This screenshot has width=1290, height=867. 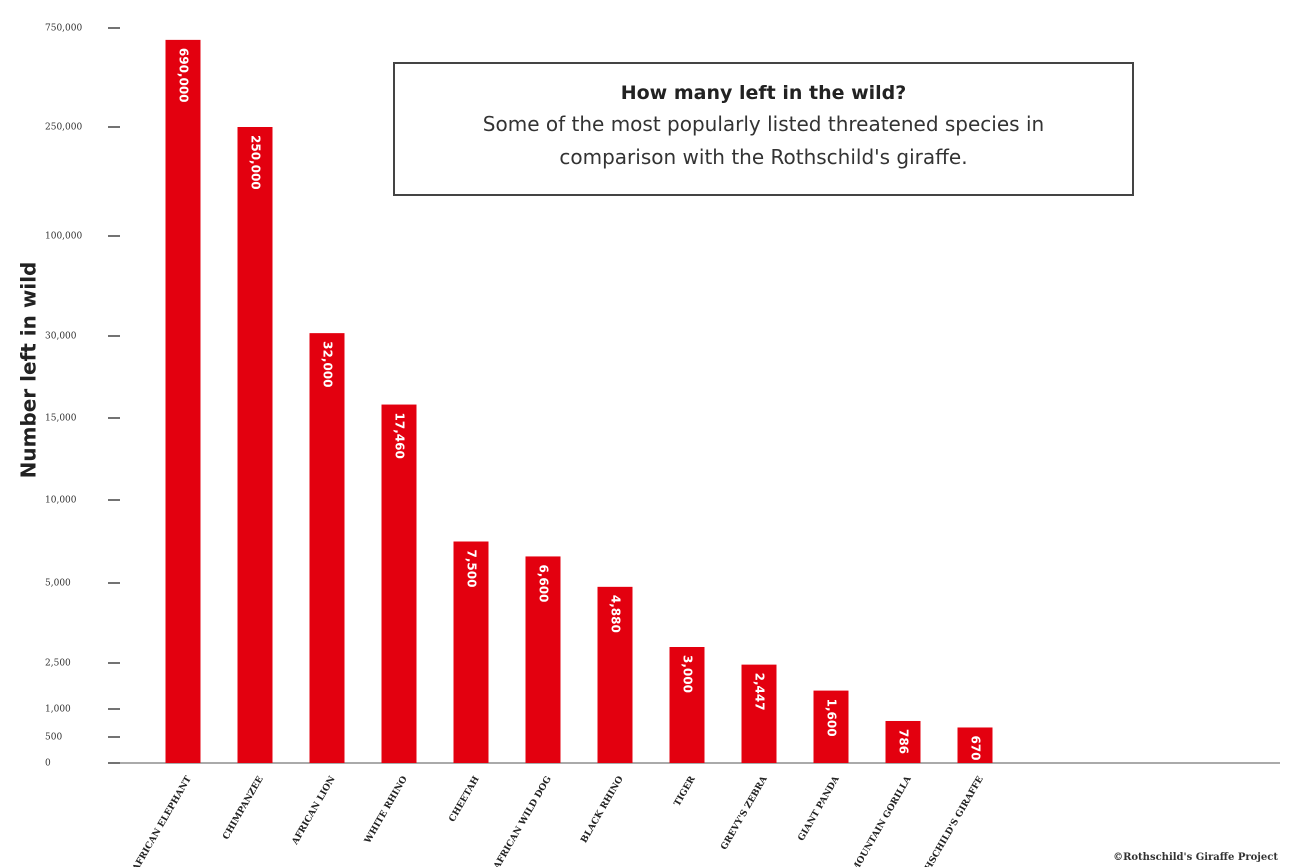 I want to click on x-tick-label: AFRICAN ELEPHANT, so click(x=162, y=820).